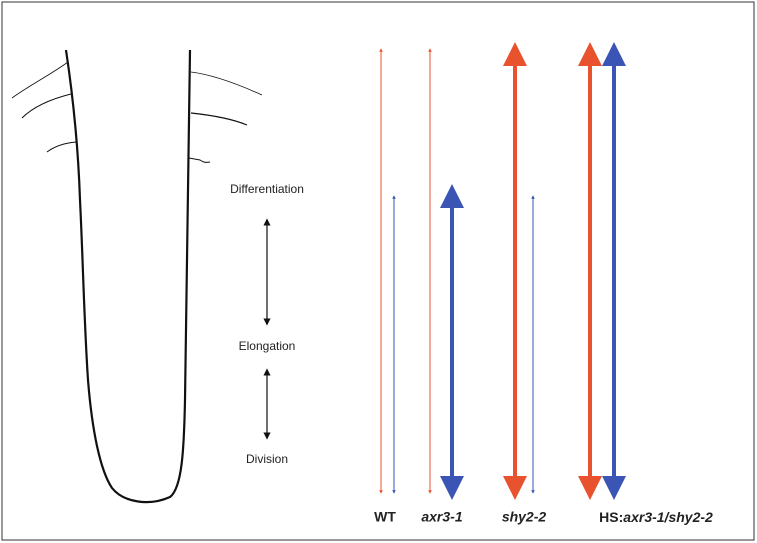 This screenshot has height=543, width=757. Describe the element at coordinates (267, 346) in the screenshot. I see `stage-label: Elongation` at that location.